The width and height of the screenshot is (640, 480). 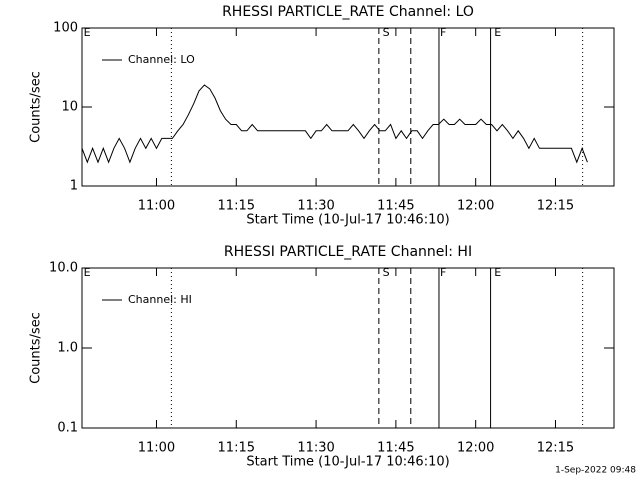 I want to click on legend-label: Channel: LO, so click(x=161, y=59).